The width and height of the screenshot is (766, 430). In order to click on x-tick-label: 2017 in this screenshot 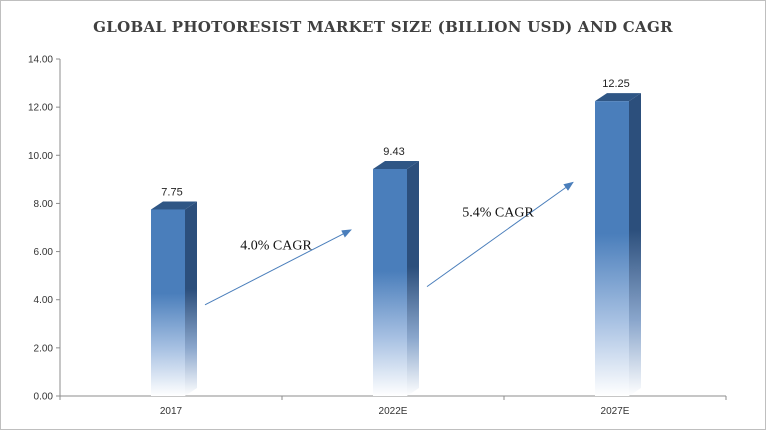, I will do `click(171, 411)`.